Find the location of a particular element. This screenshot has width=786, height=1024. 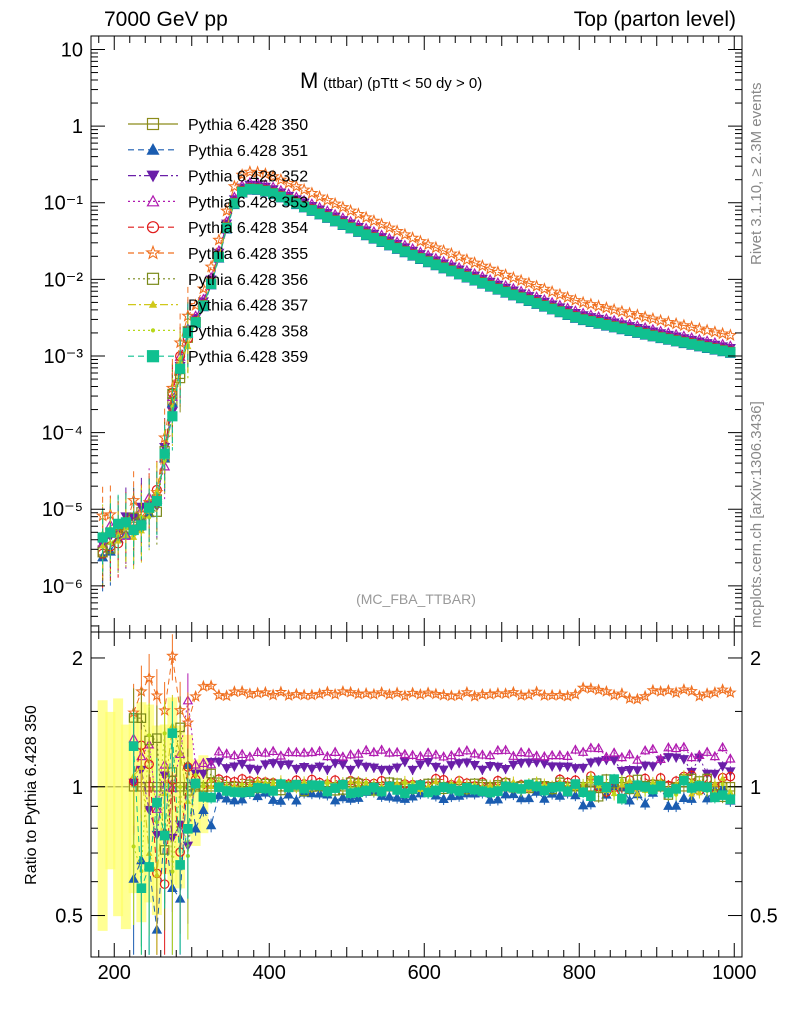

lower-ytick-label: 0.5 is located at coordinates (69, 917).